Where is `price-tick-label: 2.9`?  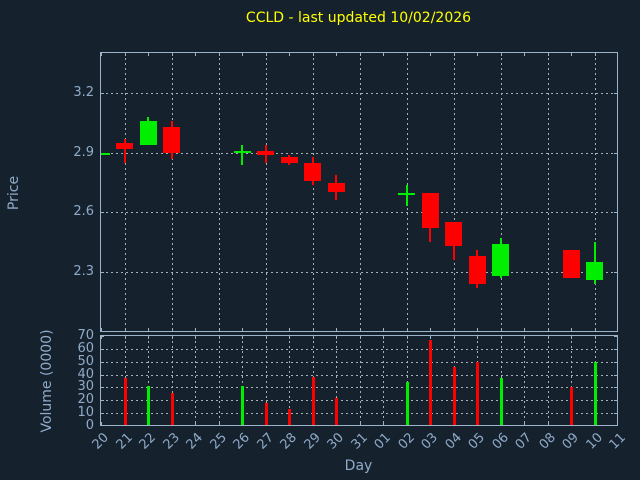
price-tick-label: 2.9 is located at coordinates (83, 152).